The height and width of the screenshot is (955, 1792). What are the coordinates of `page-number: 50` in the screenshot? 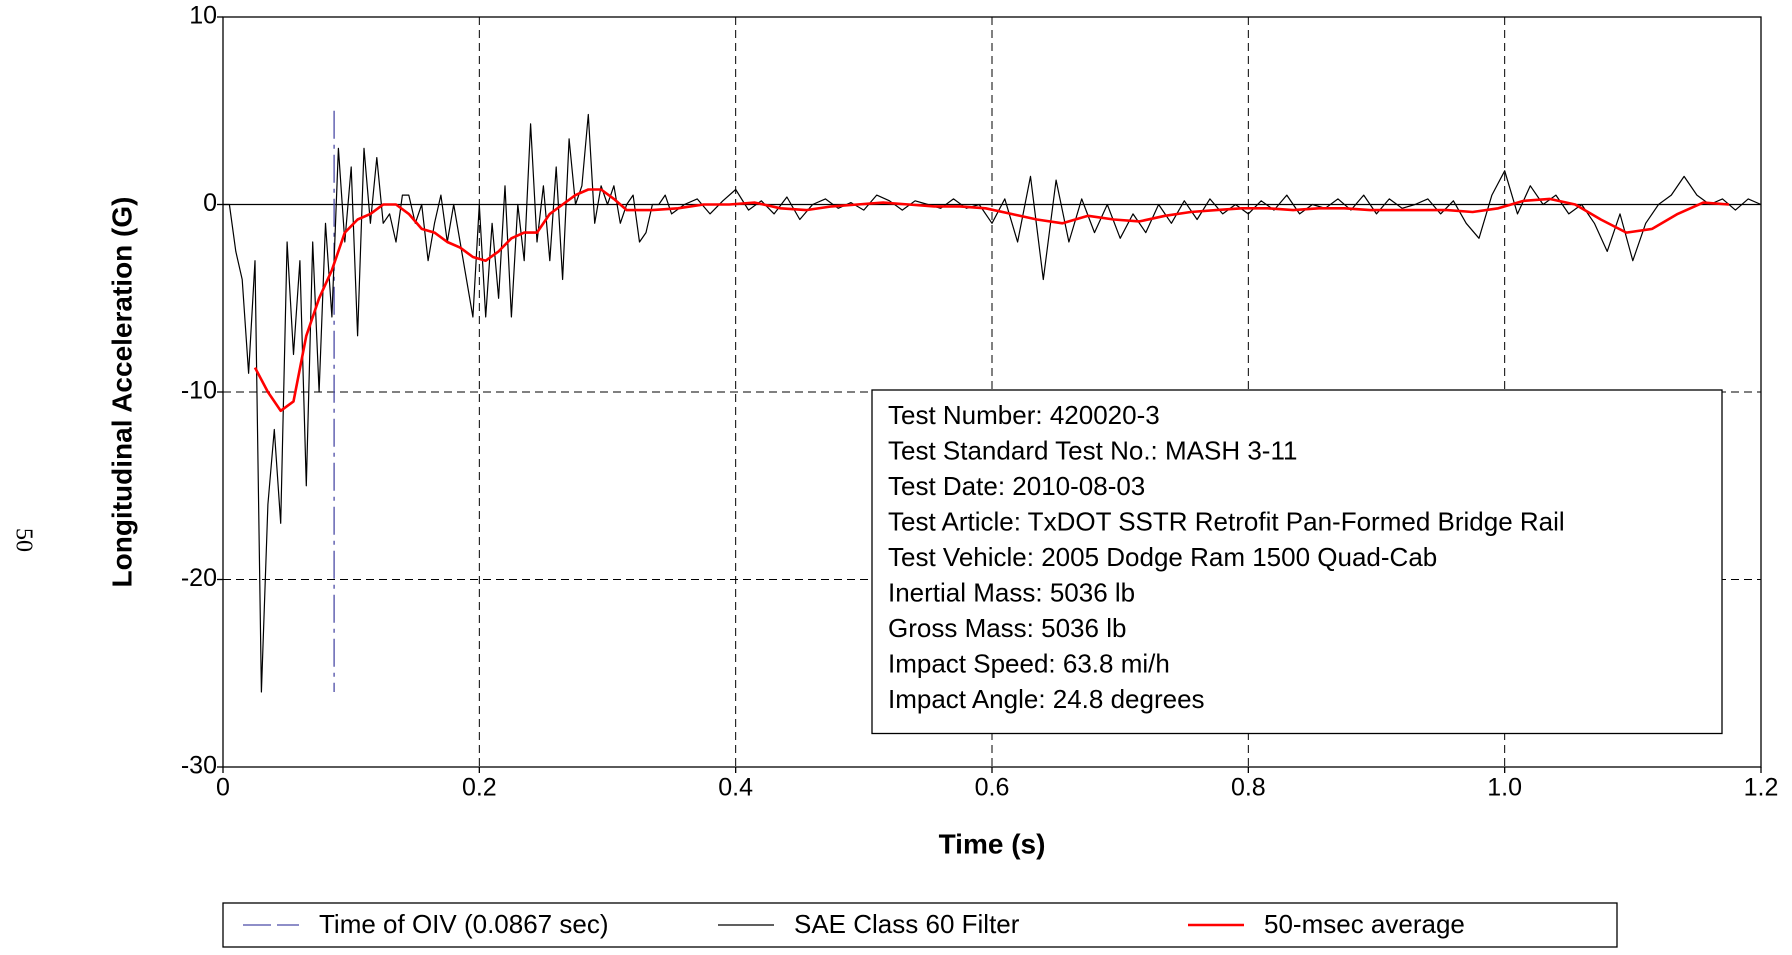 It's located at (23, 540).